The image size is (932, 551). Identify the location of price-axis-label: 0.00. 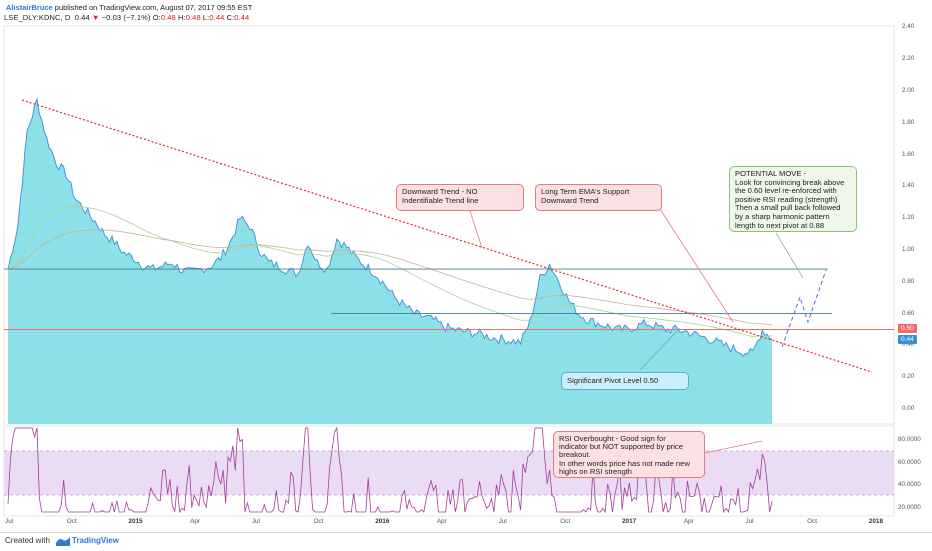
(908, 408).